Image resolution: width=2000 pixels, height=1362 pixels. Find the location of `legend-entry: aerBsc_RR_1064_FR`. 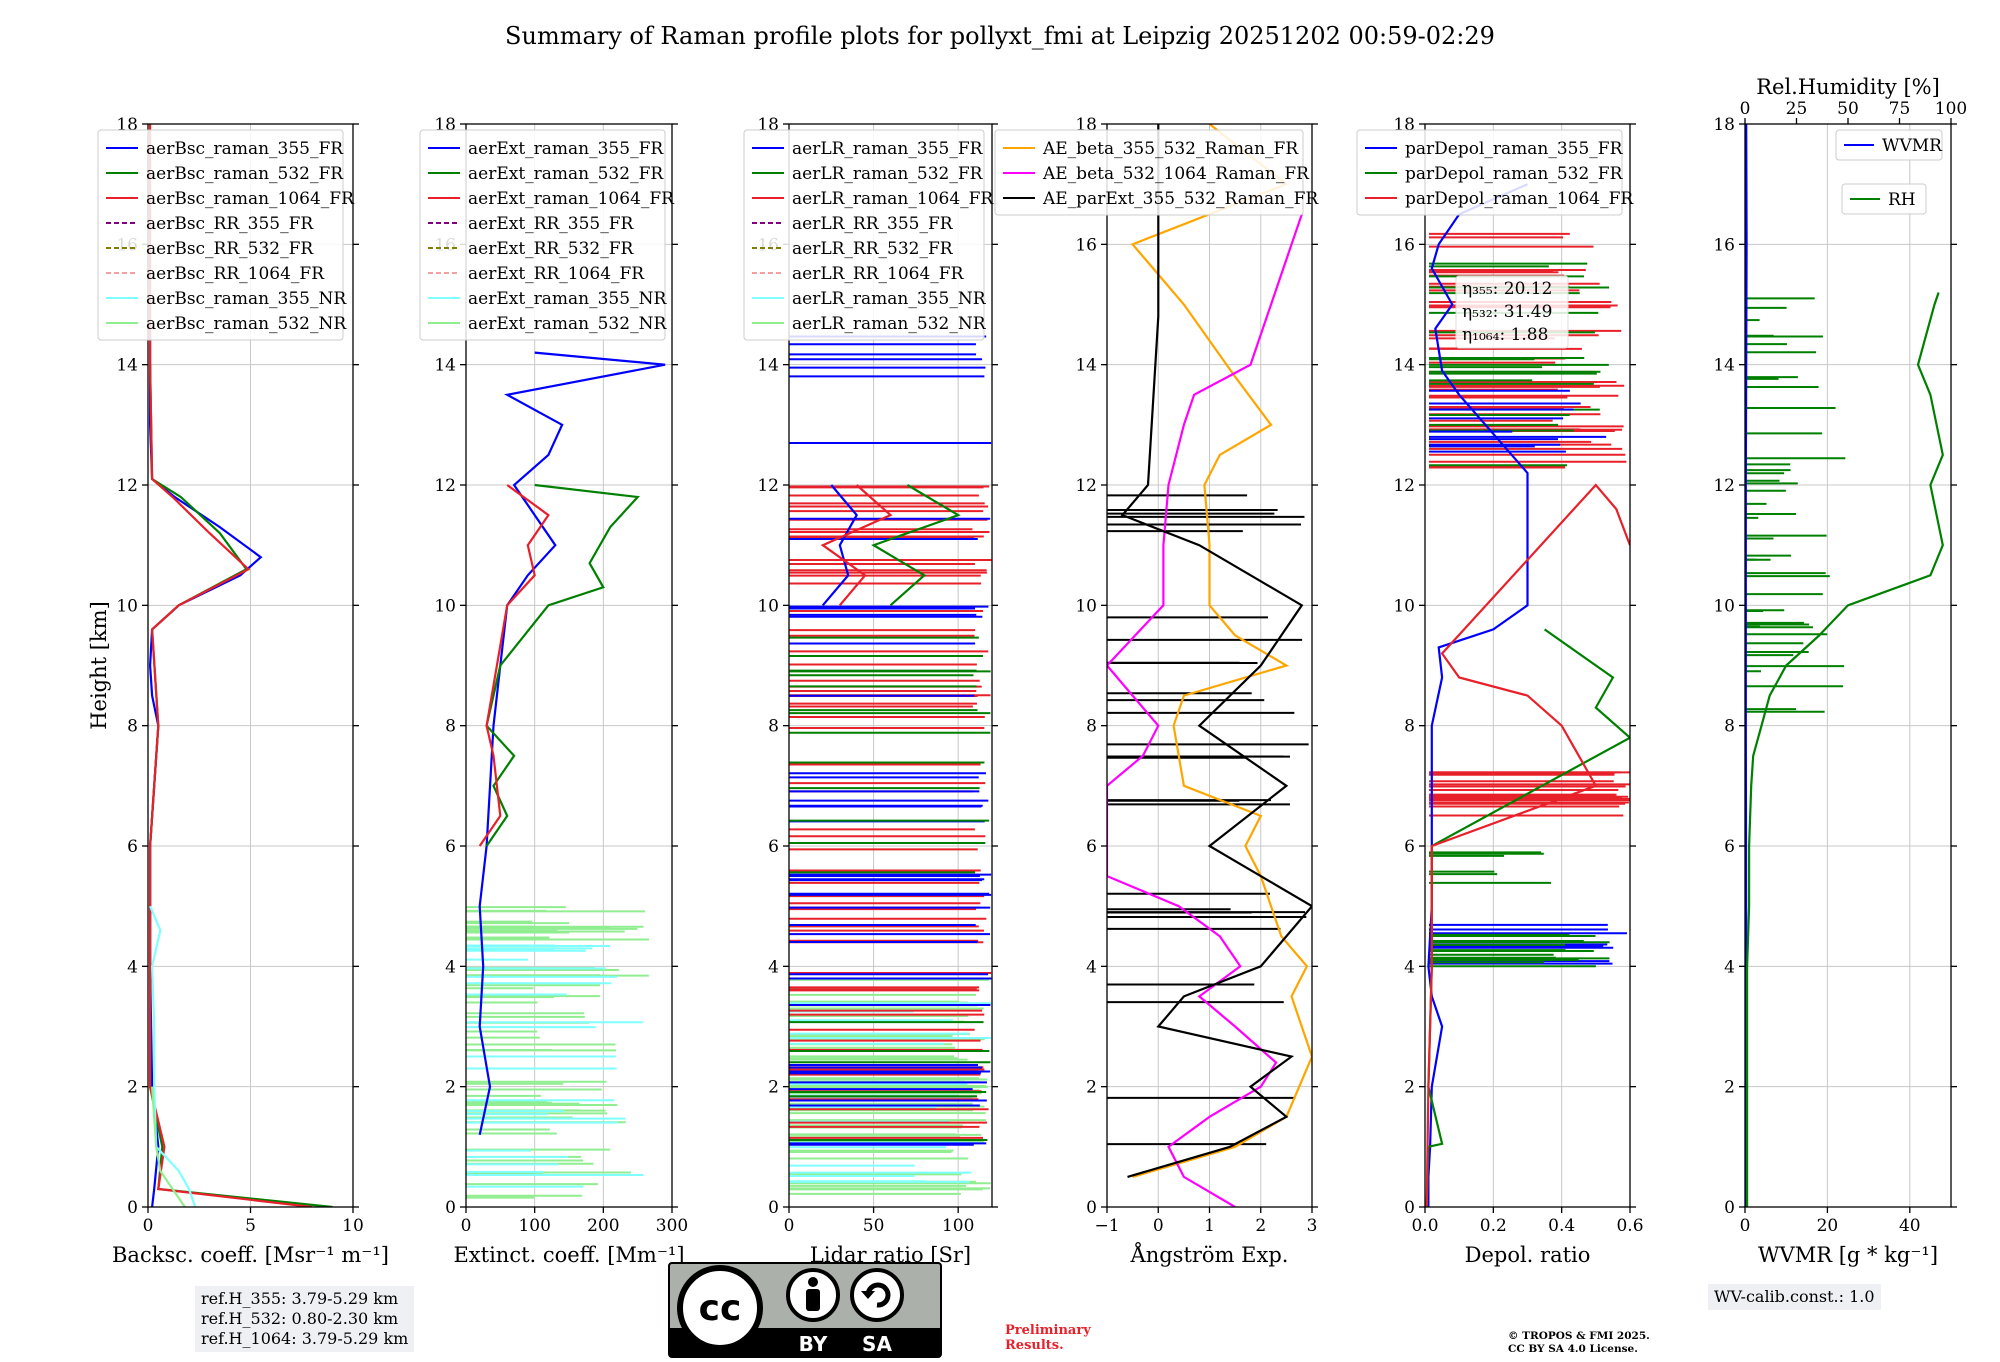

legend-entry: aerBsc_RR_1064_FR is located at coordinates (235, 274).